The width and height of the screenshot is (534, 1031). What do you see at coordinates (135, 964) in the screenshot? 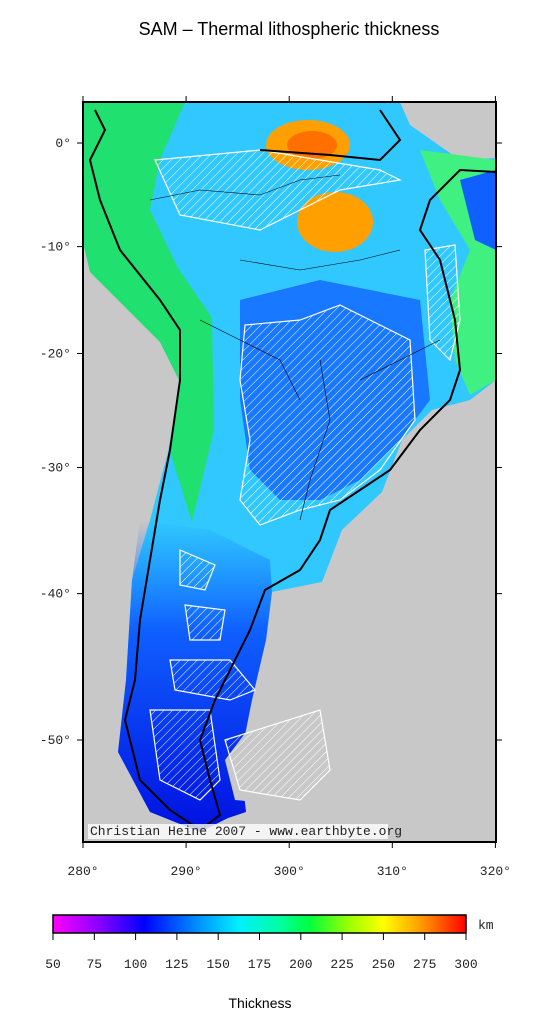
I see `colorbar-tick-label: 100` at bounding box center [135, 964].